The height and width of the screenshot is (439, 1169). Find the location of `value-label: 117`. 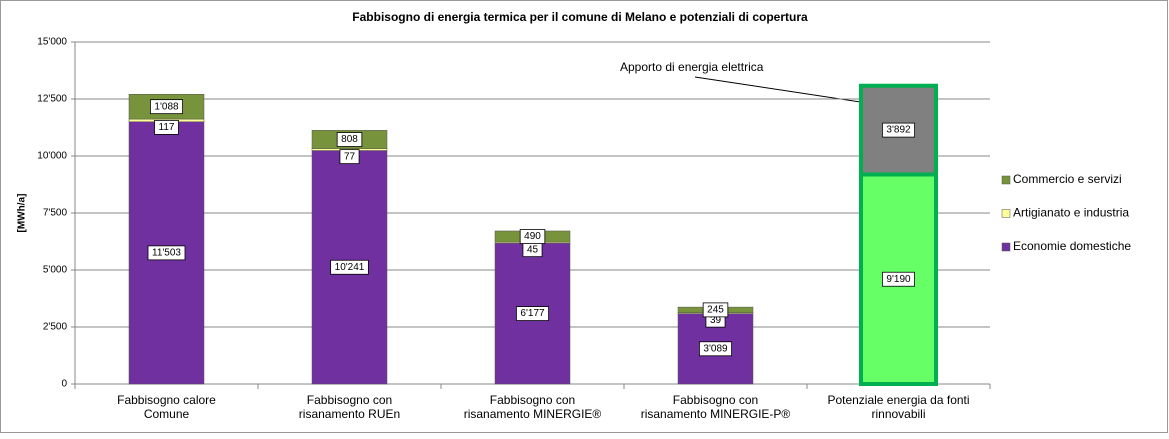

value-label: 117 is located at coordinates (166, 127).